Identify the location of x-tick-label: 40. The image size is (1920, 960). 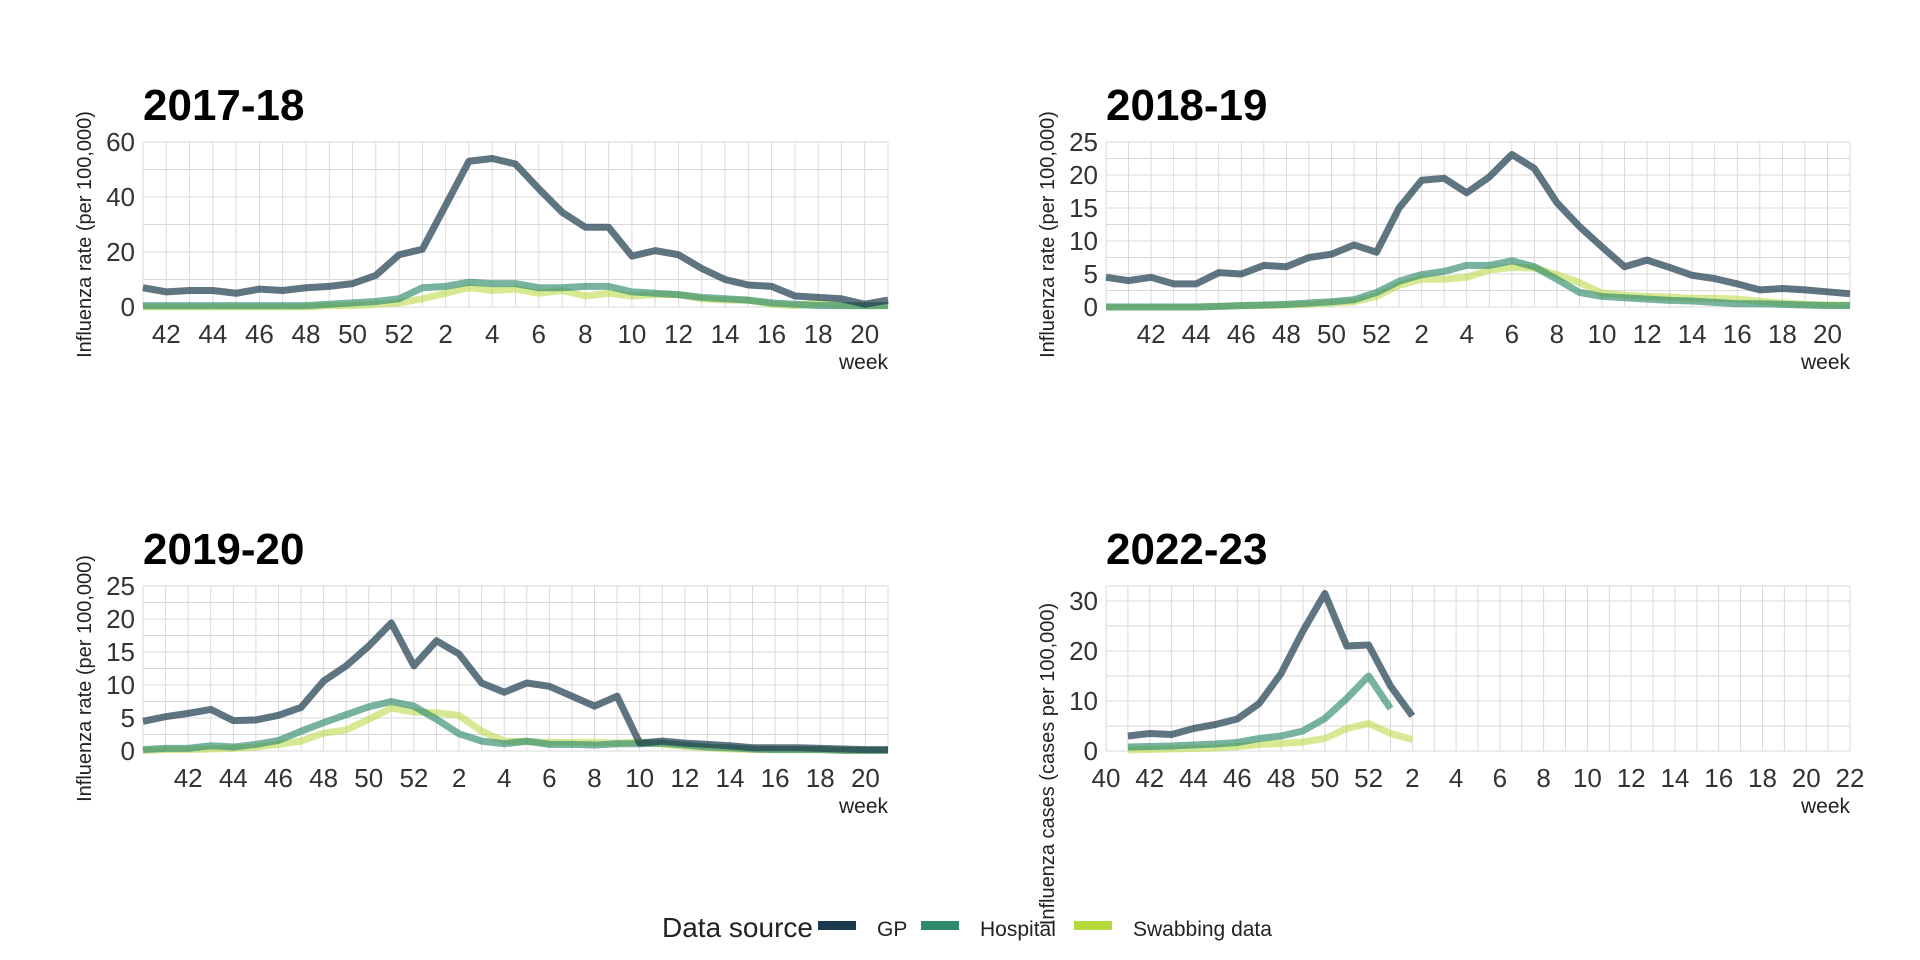
(1106, 778).